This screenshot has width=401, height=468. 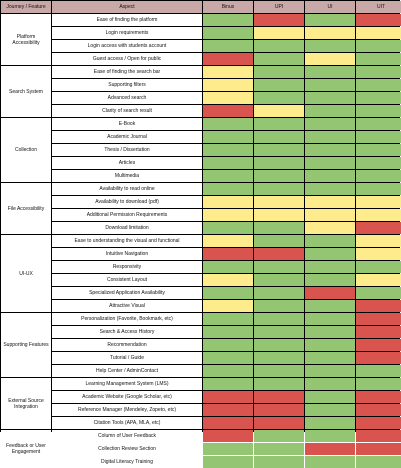 What do you see at coordinates (127, 267) in the screenshot?
I see `aspect-cell: Responsivity` at bounding box center [127, 267].